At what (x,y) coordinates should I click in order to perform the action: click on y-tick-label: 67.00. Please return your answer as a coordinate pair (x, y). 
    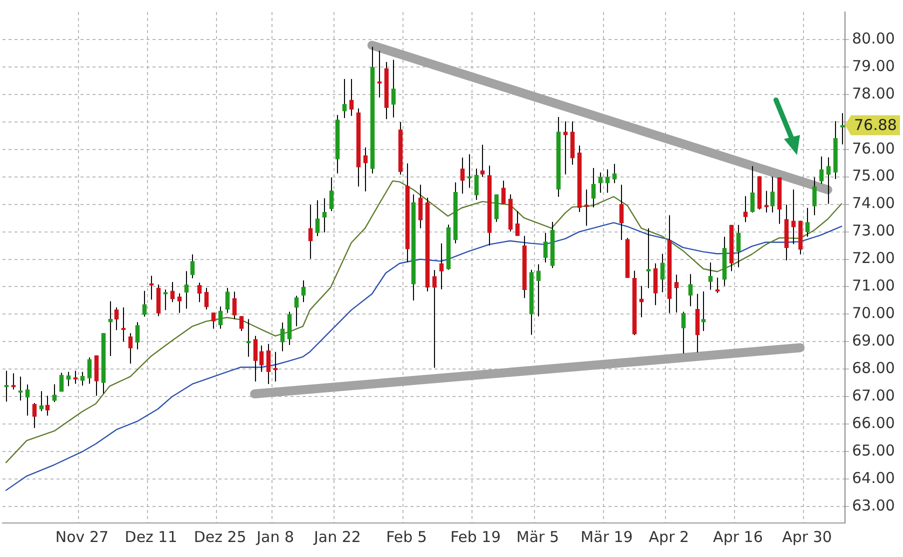
    Looking at the image, I should click on (873, 395).